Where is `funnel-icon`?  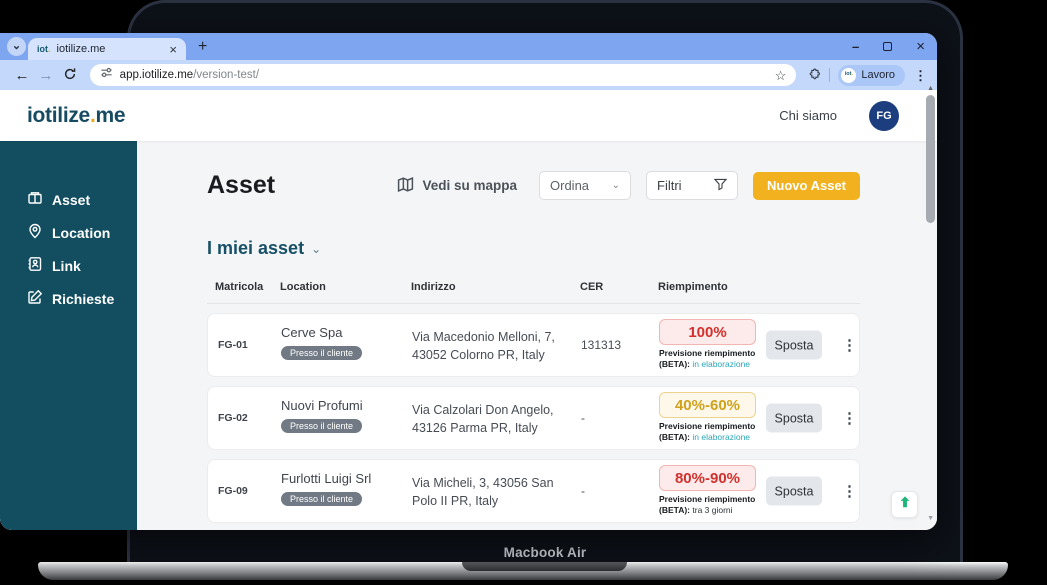
funnel-icon is located at coordinates (720, 186).